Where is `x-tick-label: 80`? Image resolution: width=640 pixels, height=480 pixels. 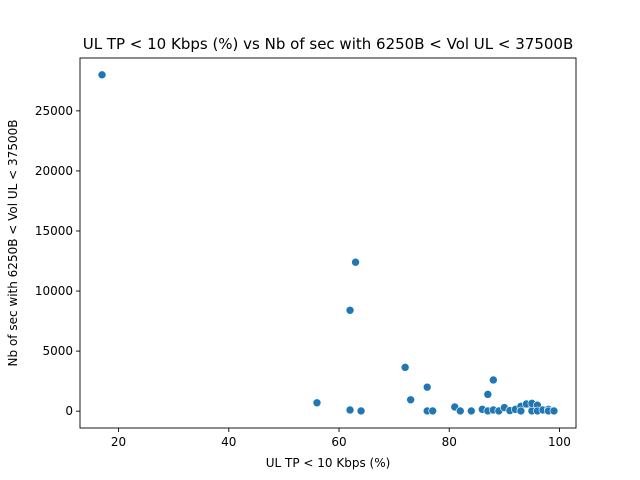
x-tick-label: 80 is located at coordinates (449, 442).